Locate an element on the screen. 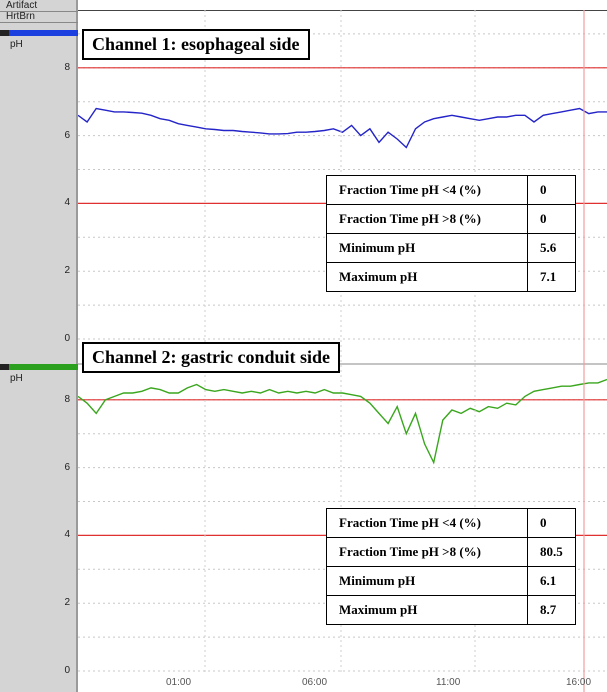 Image resolution: width=607 pixels, height=692 pixels. channel2-ytick: 0 is located at coordinates (67, 670).